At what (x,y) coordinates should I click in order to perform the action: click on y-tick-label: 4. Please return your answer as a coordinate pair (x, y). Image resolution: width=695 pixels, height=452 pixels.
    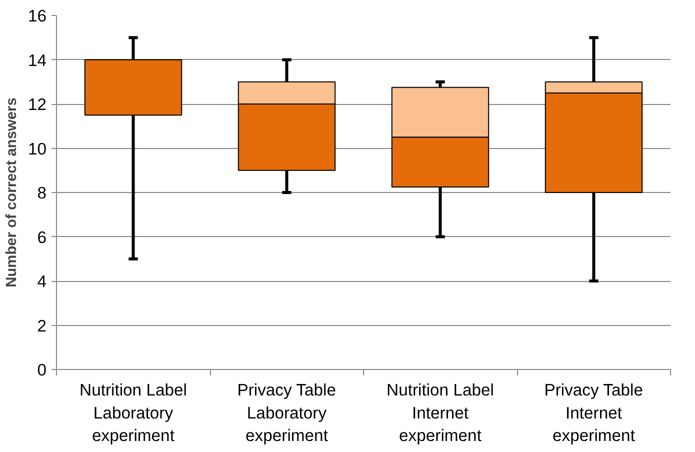
    Looking at the image, I should click on (41, 281).